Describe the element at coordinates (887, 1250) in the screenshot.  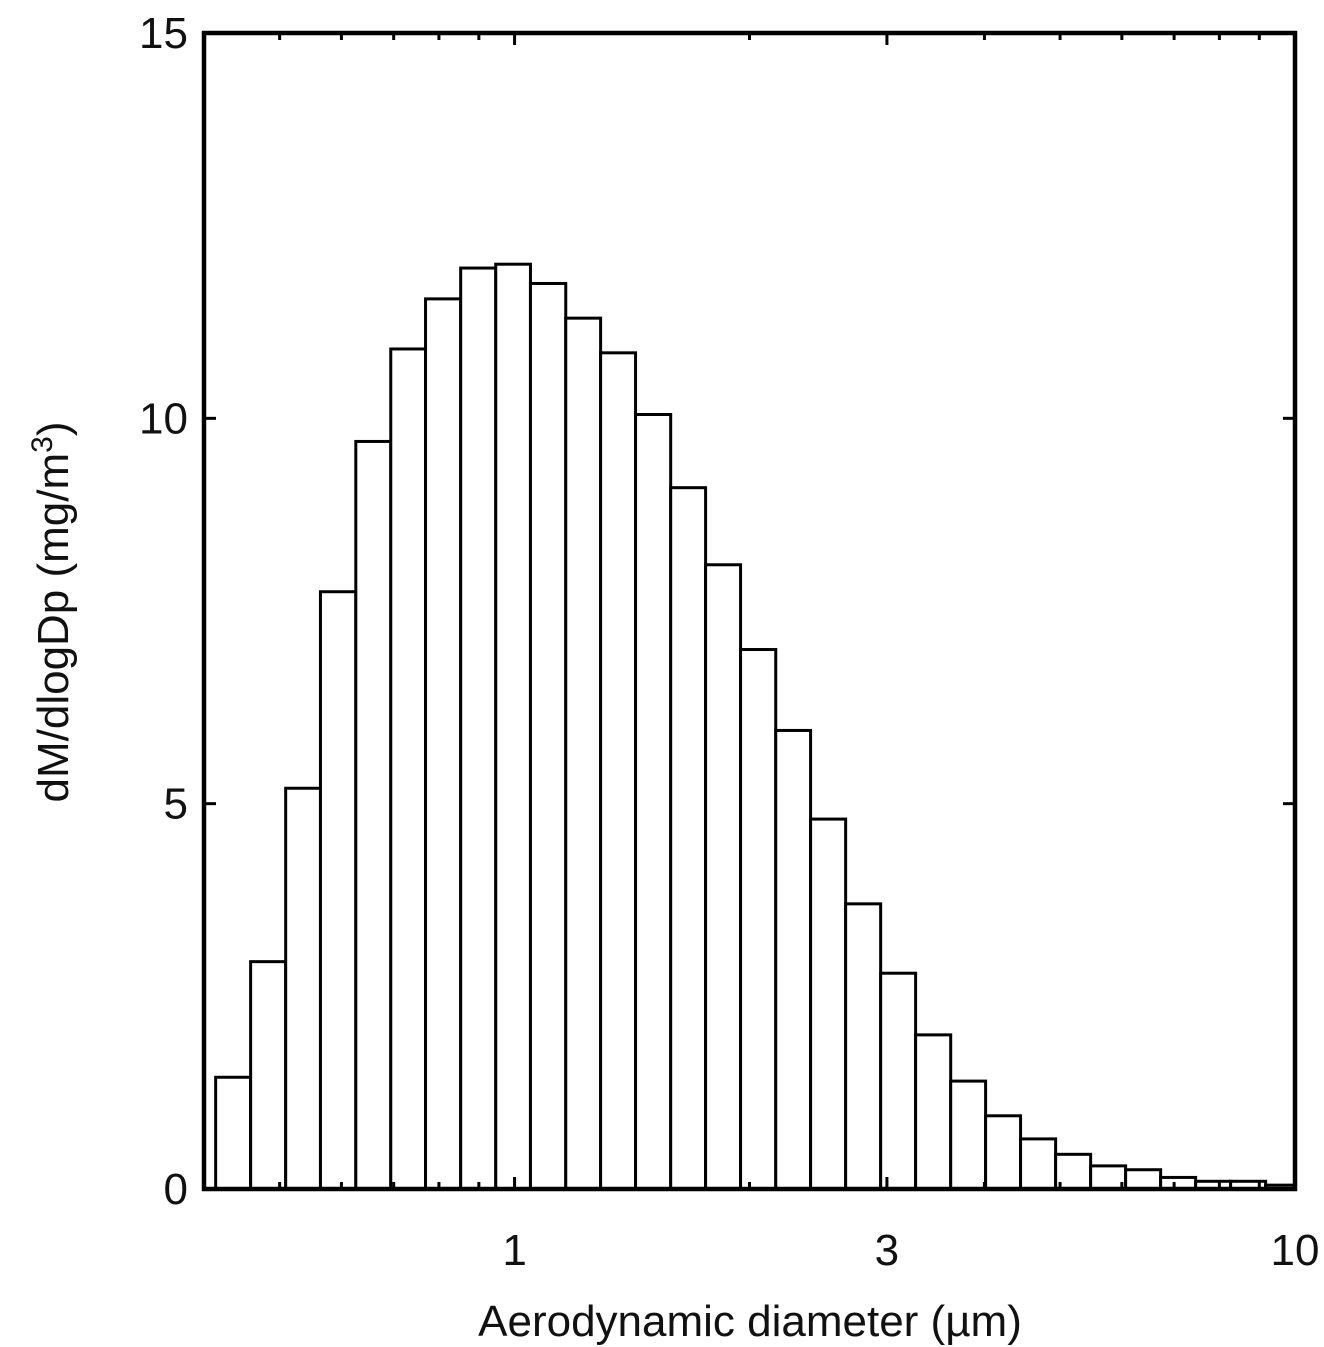
I see `x-tick-label: 3` at that location.